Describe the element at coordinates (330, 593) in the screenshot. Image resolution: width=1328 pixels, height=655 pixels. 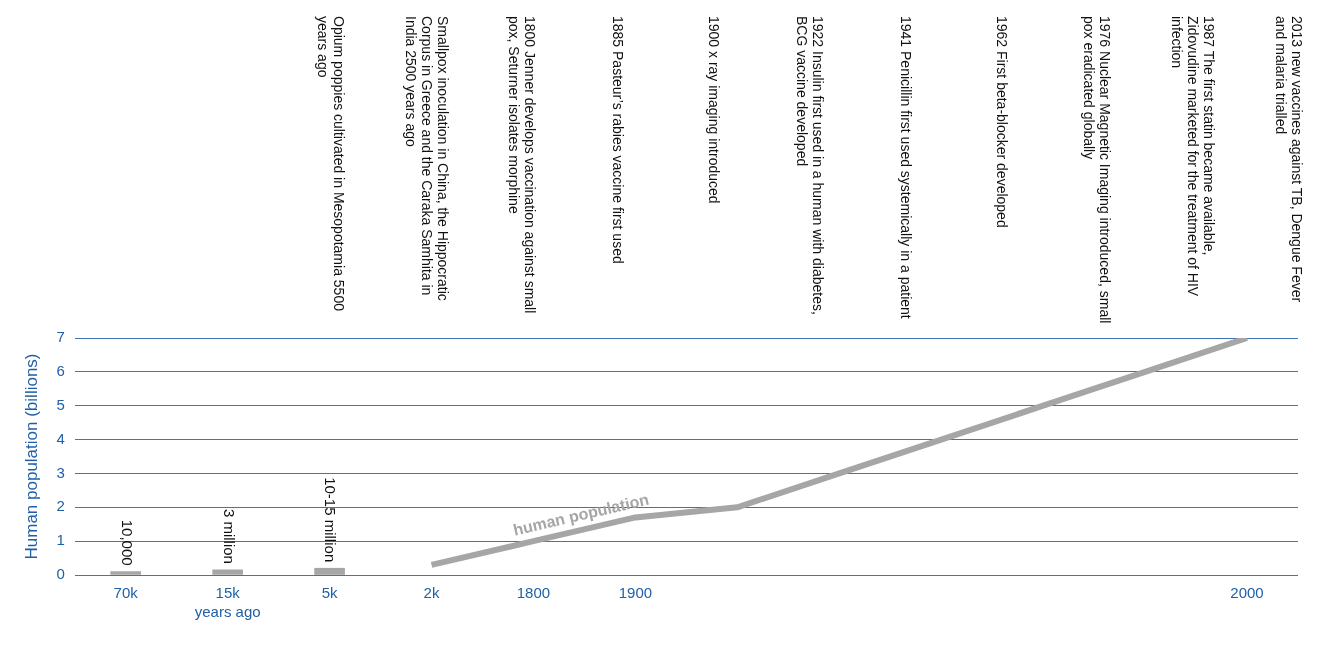
I see `x-tick-label: 5k` at that location.